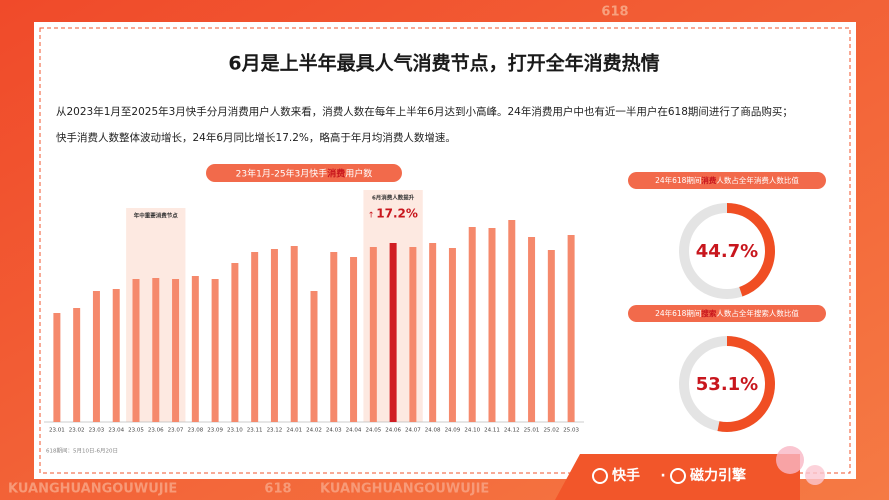  I want to click on x-tick-label: 24.05, so click(373, 431).